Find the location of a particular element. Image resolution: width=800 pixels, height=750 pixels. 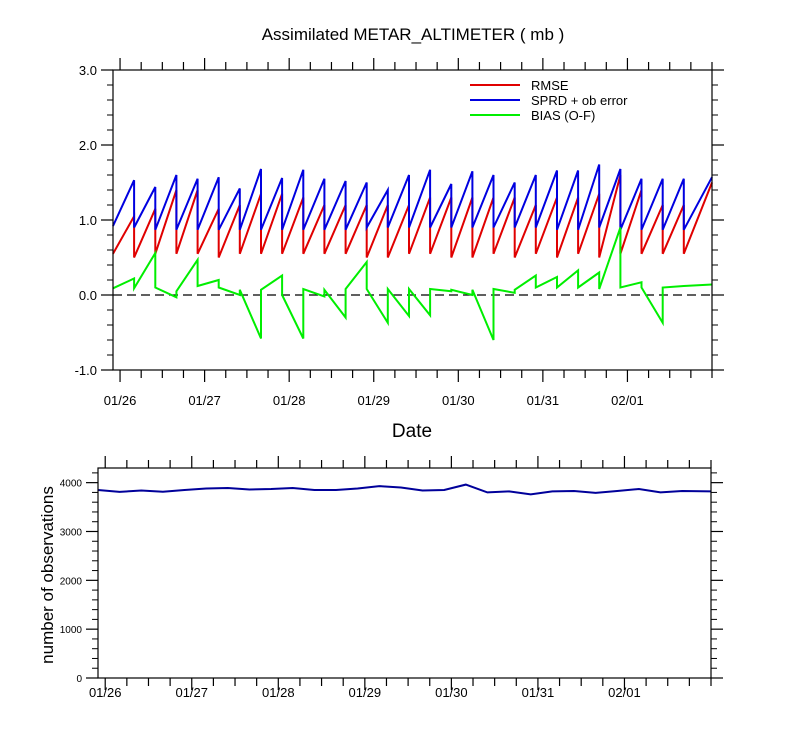

bottom-y-tick-label: 3000 is located at coordinates (71, 532).